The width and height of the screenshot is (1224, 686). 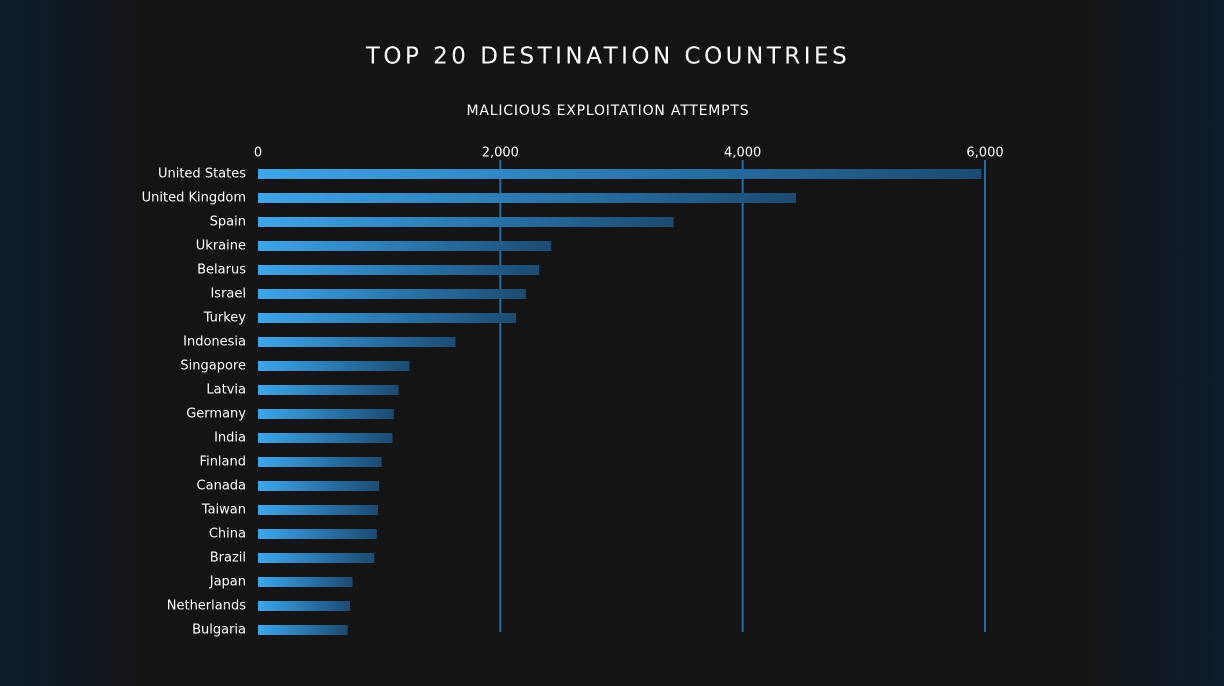 What do you see at coordinates (742, 153) in the screenshot?
I see `x-tick-label: 4,000` at bounding box center [742, 153].